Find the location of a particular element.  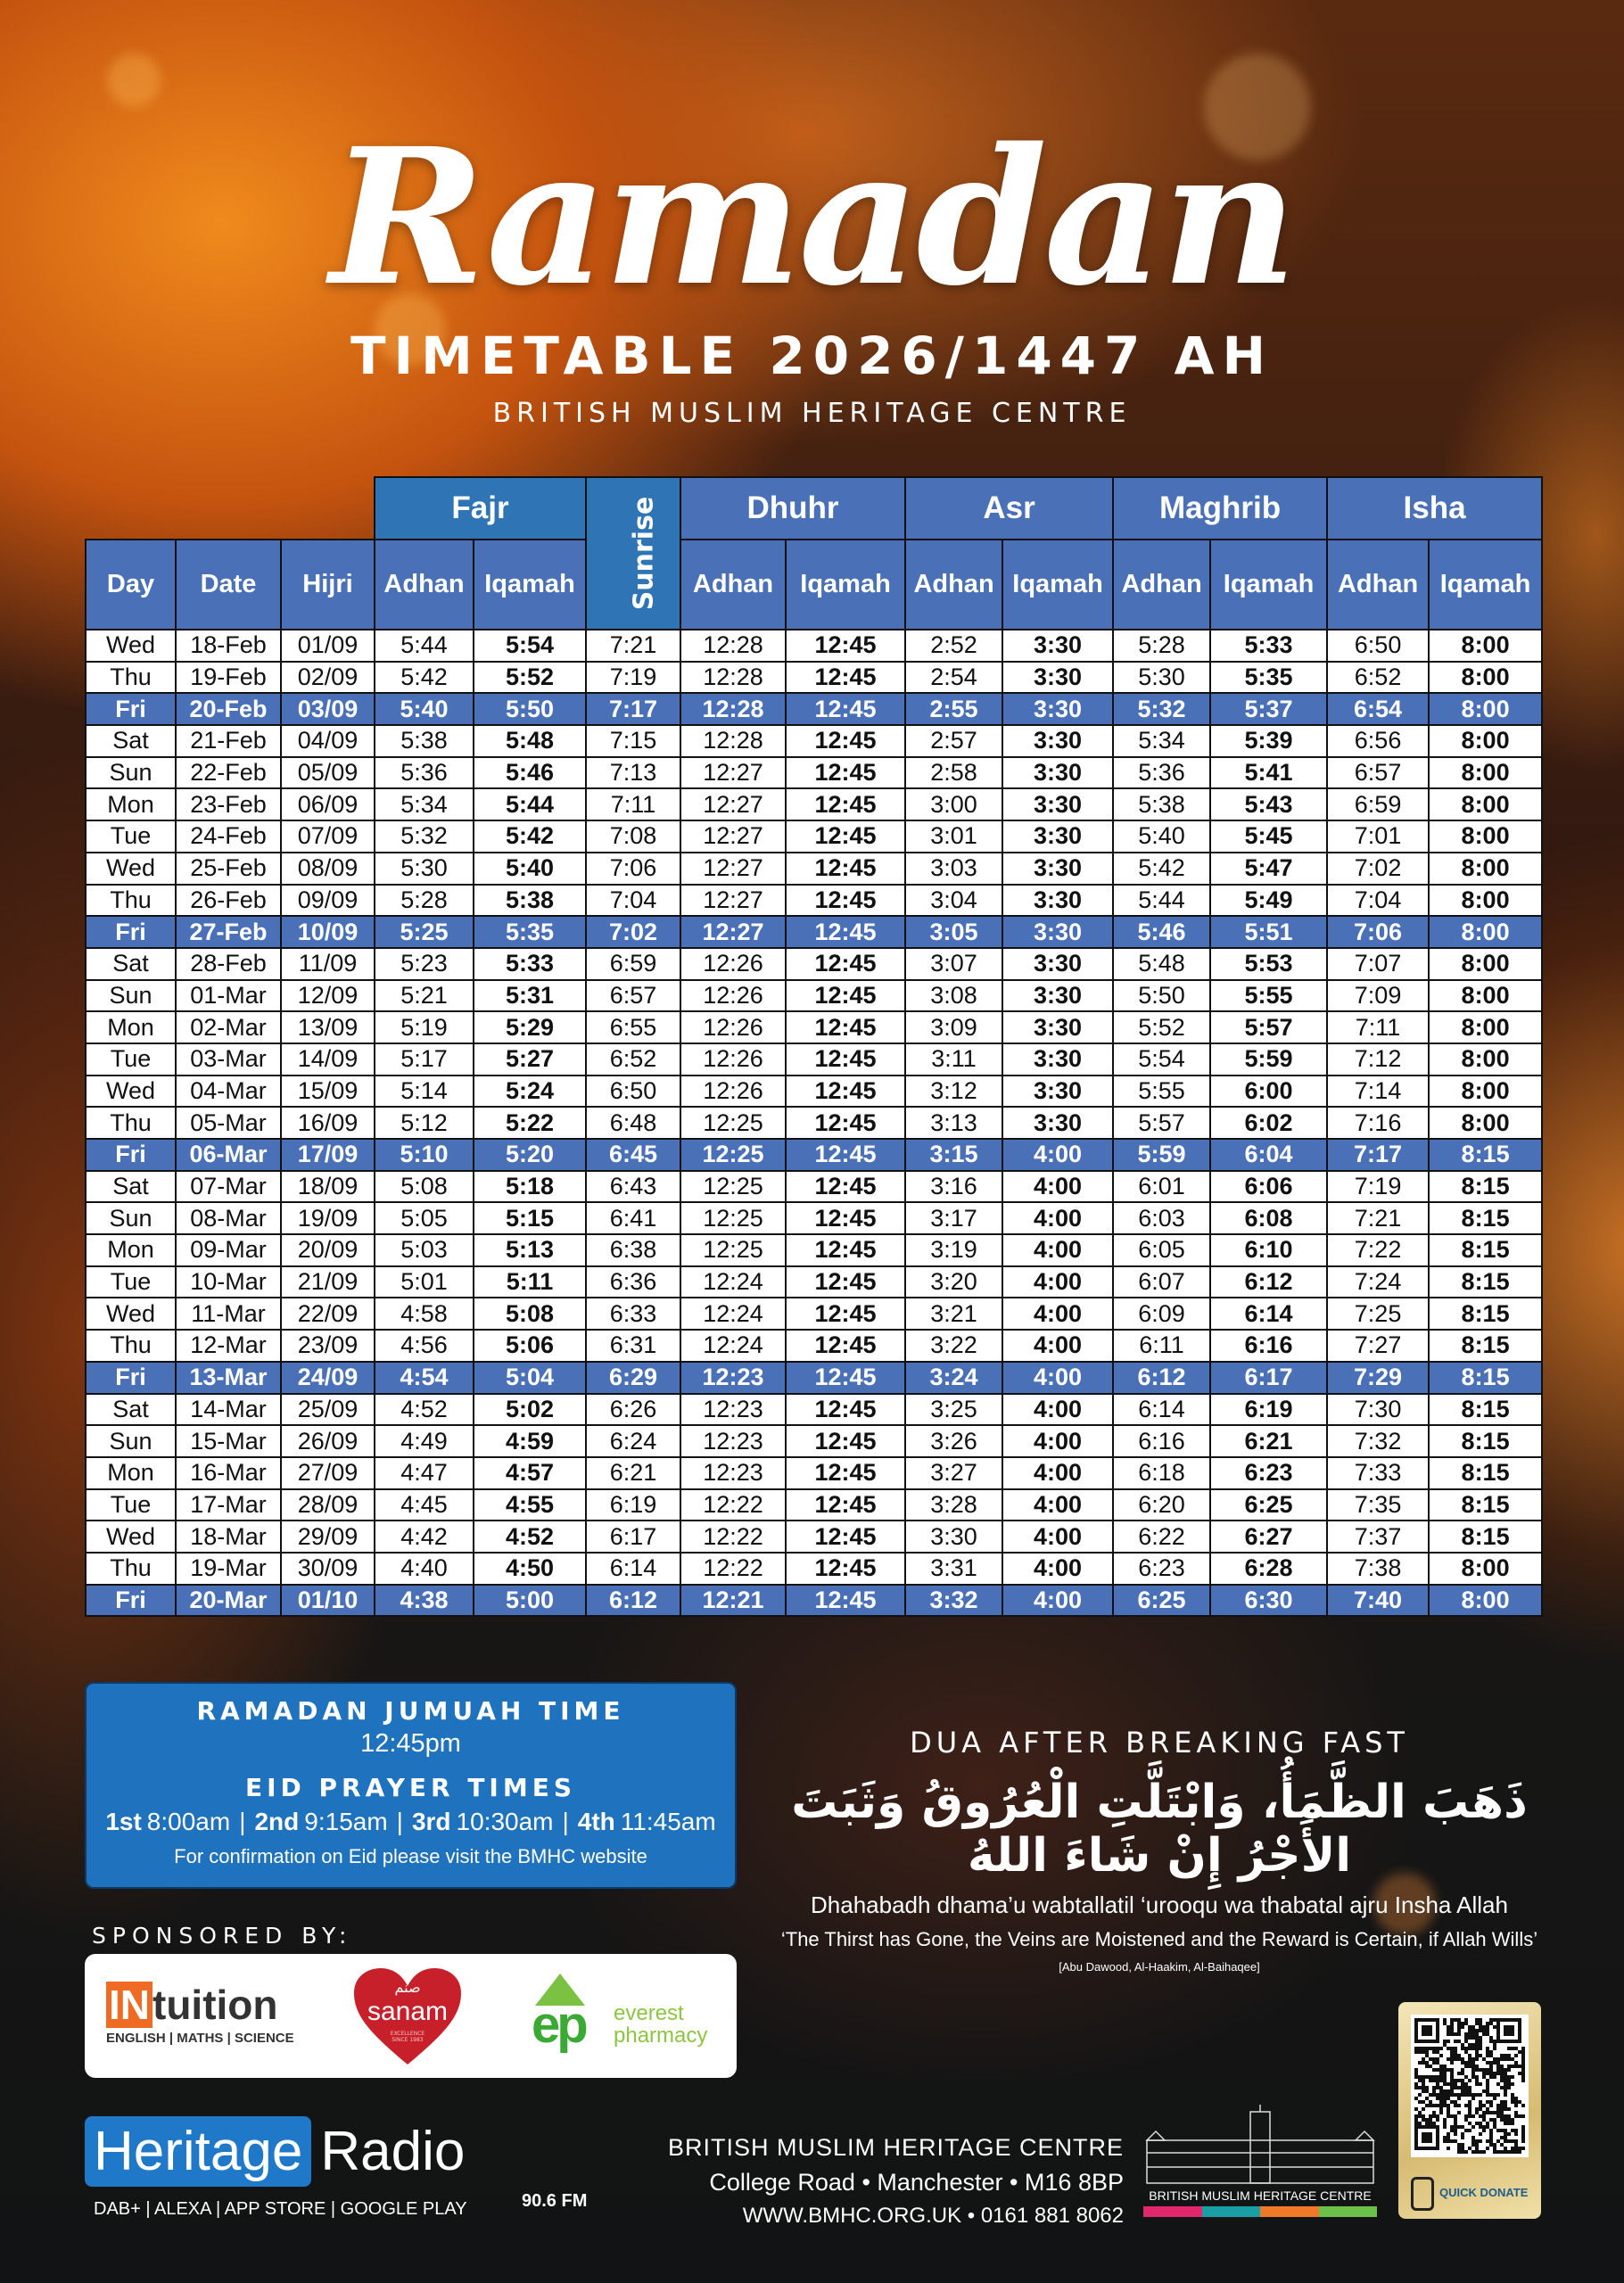

cell-dhuhr-adhan: 12:22 is located at coordinates (733, 1568).